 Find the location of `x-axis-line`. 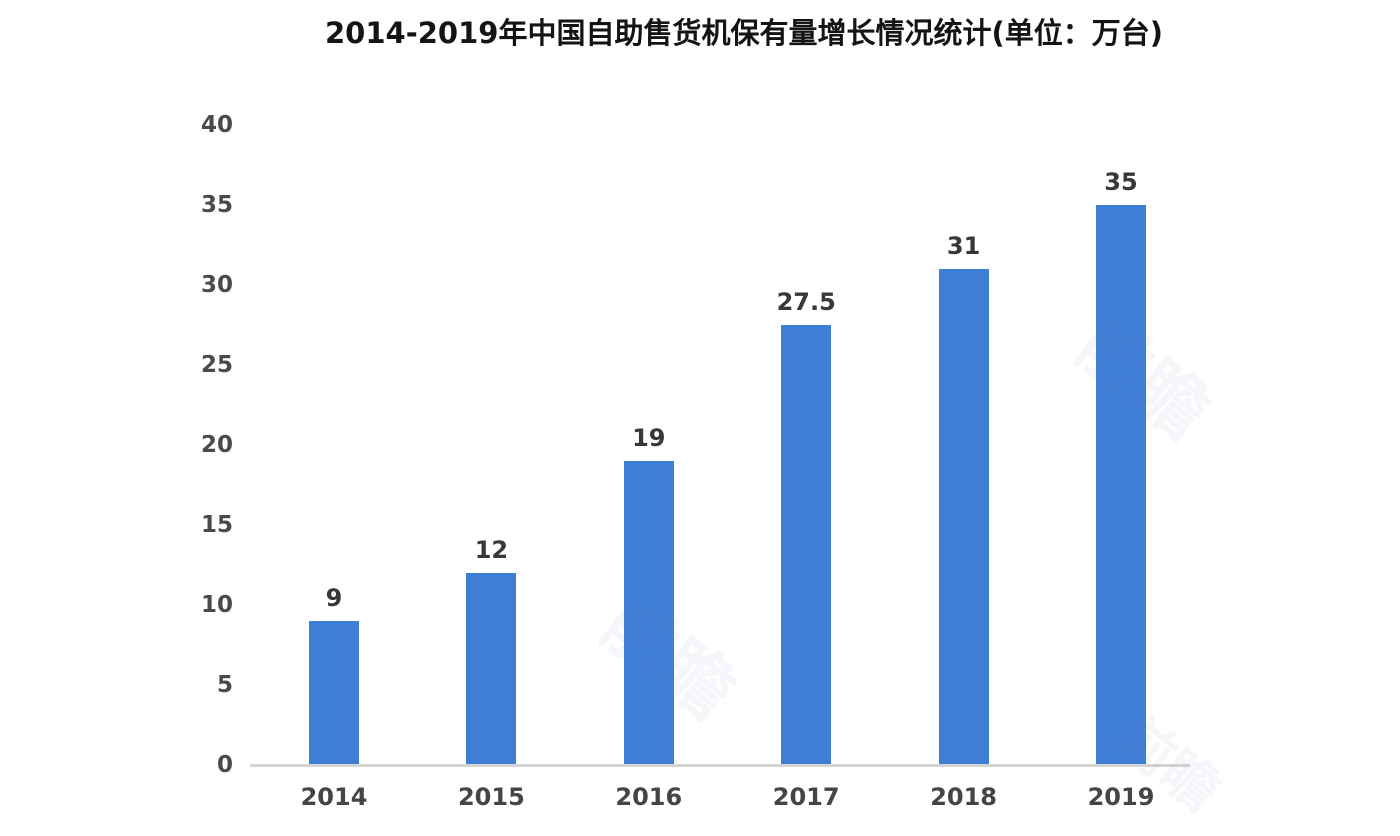

x-axis-line is located at coordinates (720, 765).